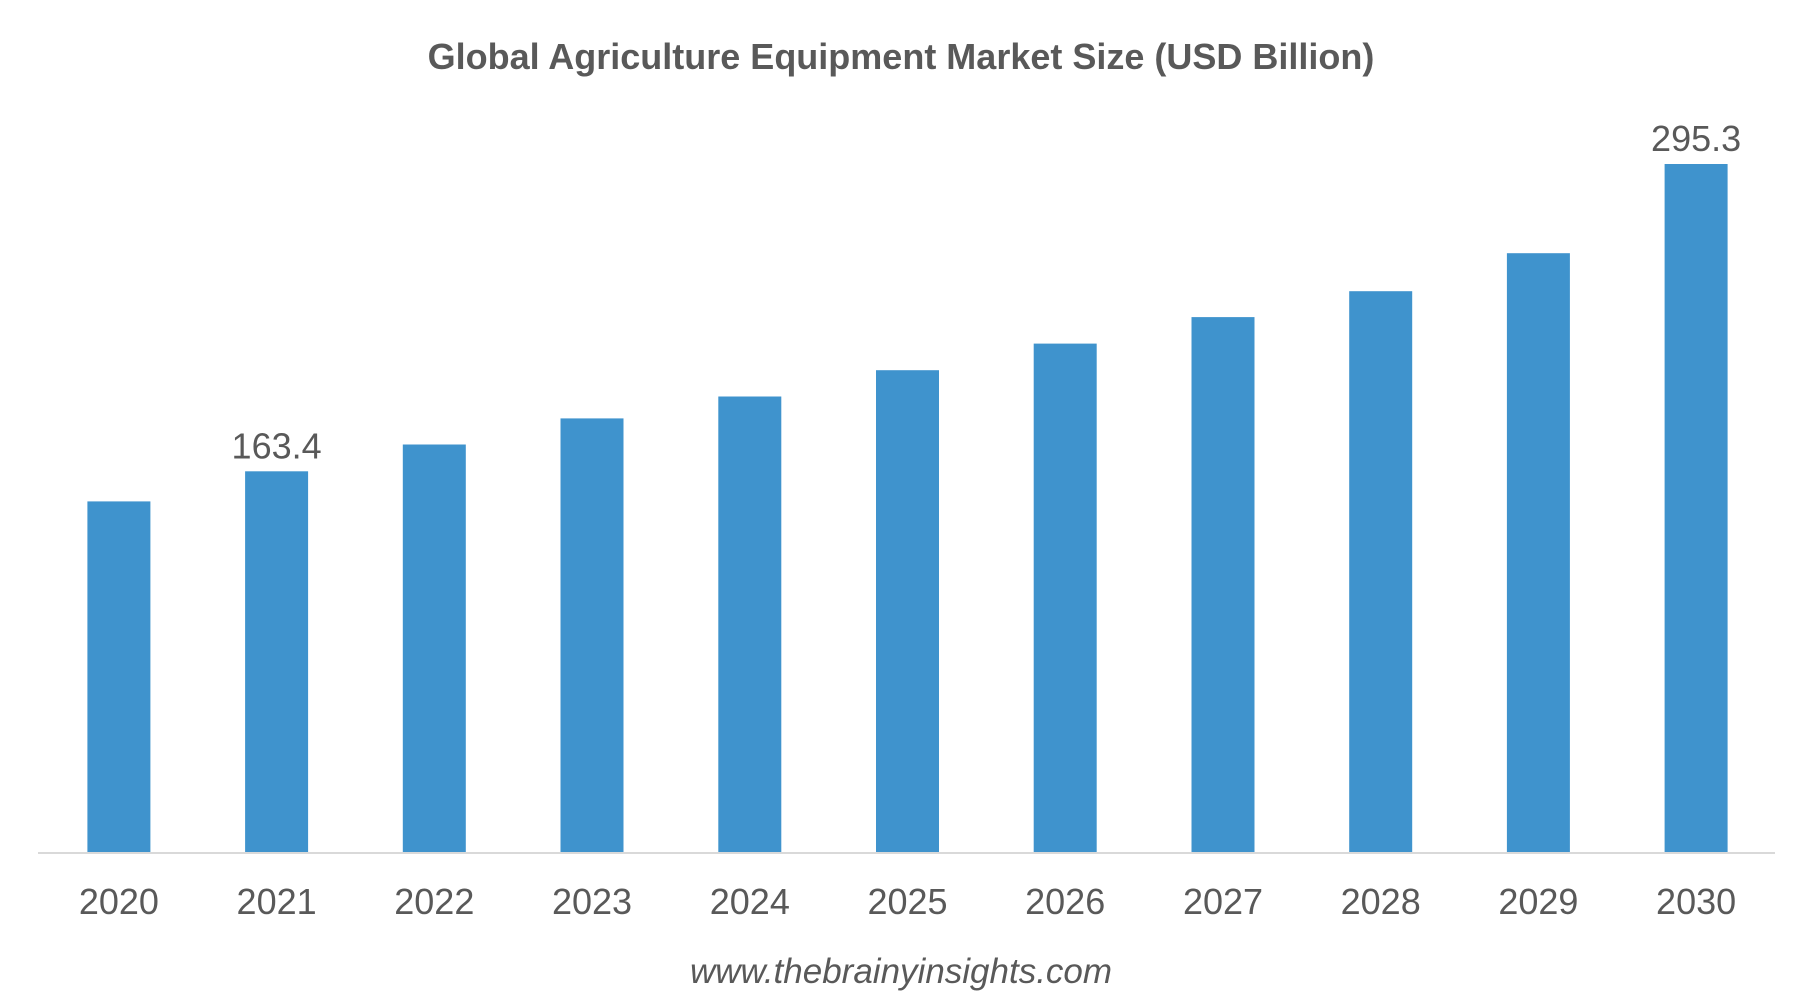 The height and width of the screenshot is (1004, 1802). Describe the element at coordinates (119, 901) in the screenshot. I see `x-tick-label-2020: 2020` at that location.